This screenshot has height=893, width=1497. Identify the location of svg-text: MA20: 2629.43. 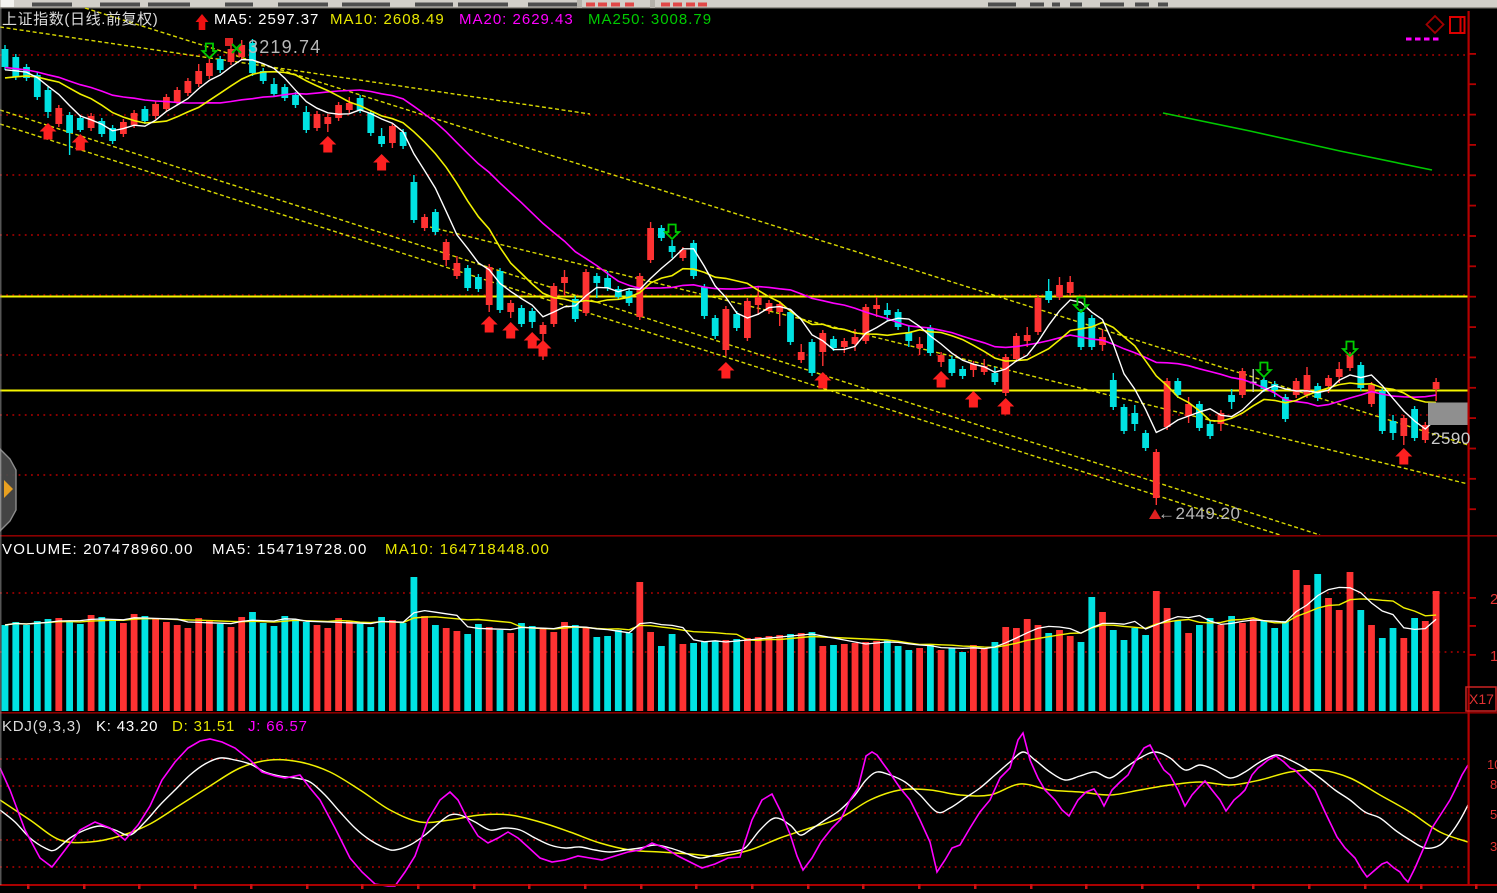
(516, 19).